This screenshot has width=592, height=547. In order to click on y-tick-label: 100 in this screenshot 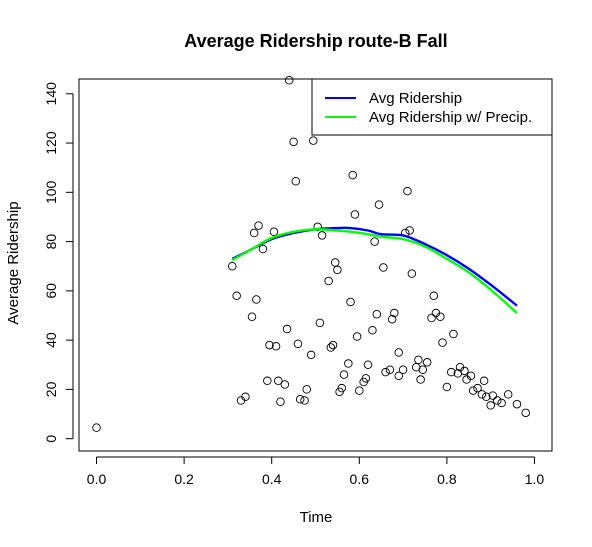, I will do `click(51, 192)`.